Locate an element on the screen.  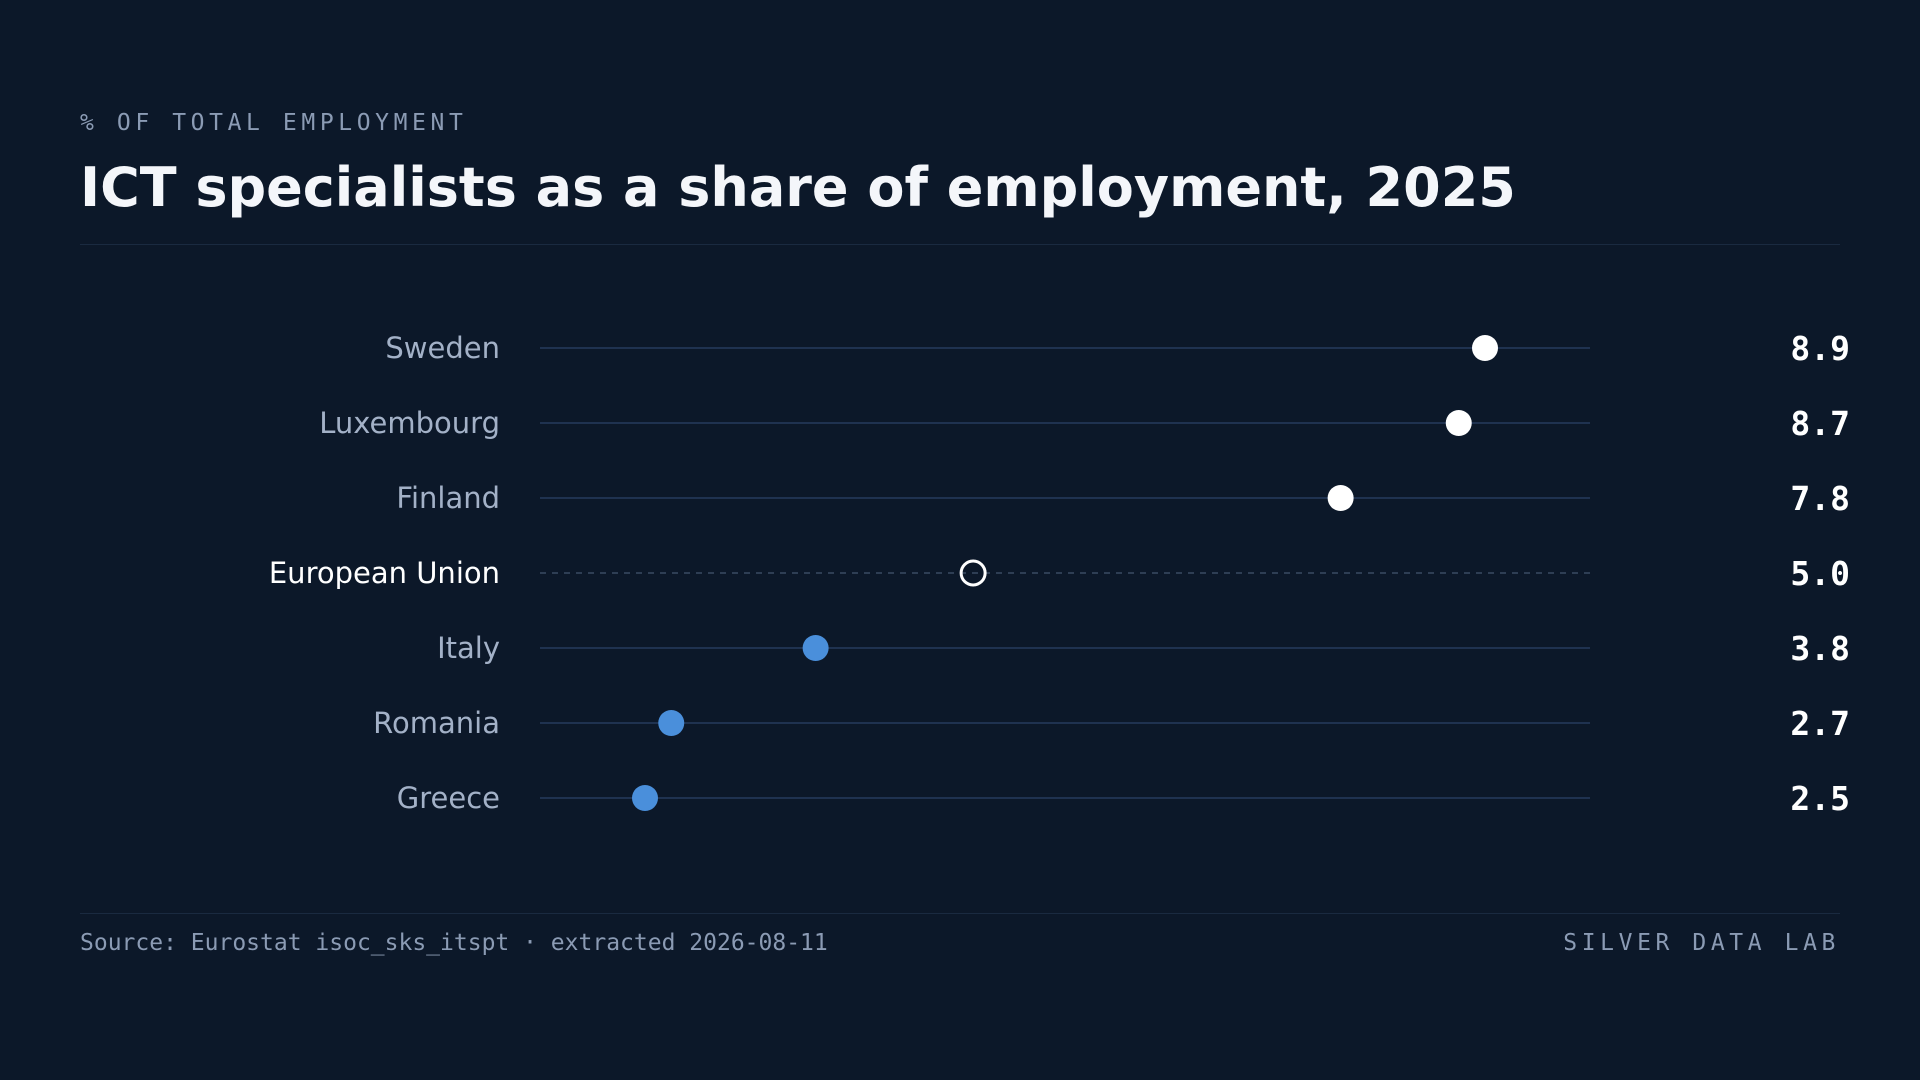
category-label-romania: Romania is located at coordinates (436, 723).